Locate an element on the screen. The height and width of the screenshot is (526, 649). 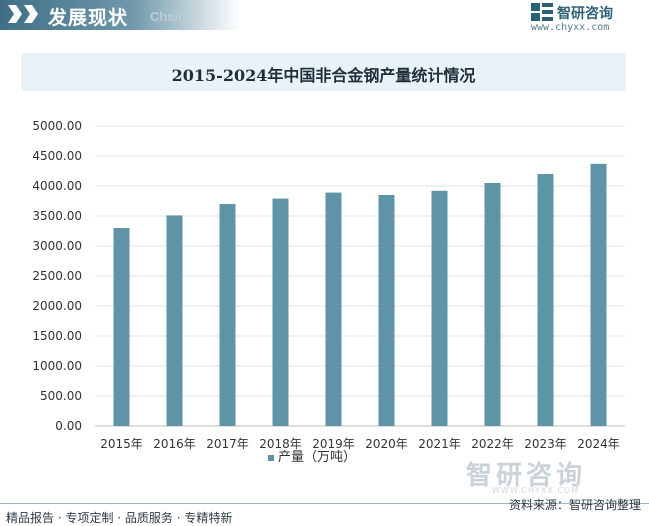
y-tick-label: 4500.00 is located at coordinates (57, 156).